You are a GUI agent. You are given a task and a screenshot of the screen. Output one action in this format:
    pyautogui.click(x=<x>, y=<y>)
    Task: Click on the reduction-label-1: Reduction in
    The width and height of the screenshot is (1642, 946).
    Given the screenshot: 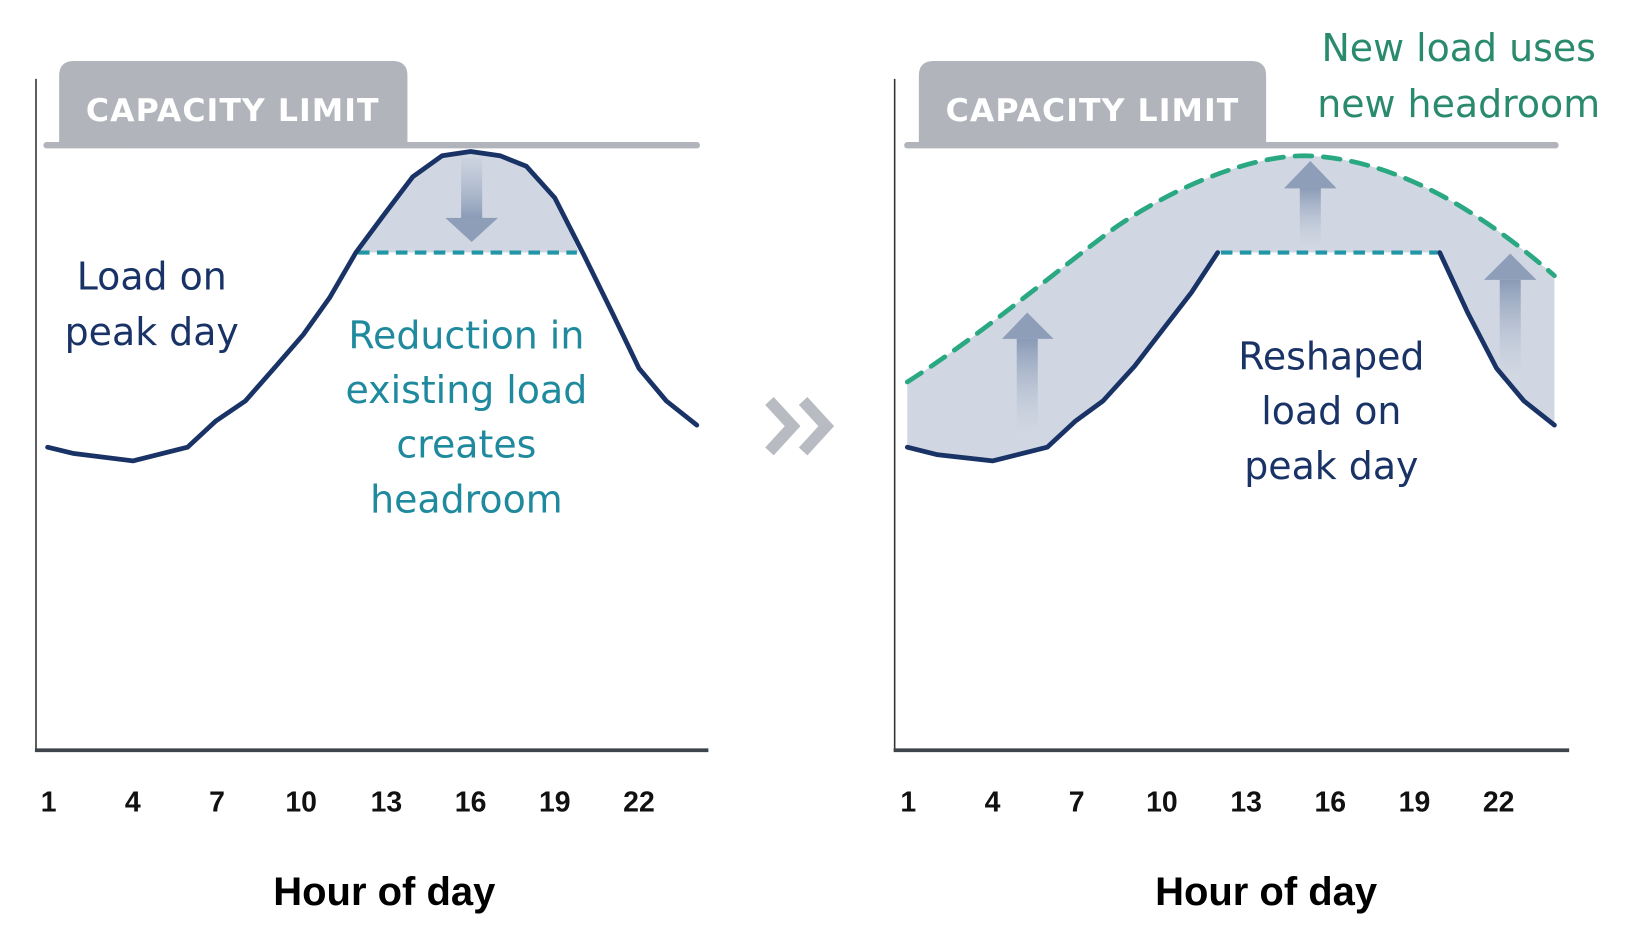 What is the action you would take?
    pyautogui.click(x=466, y=335)
    